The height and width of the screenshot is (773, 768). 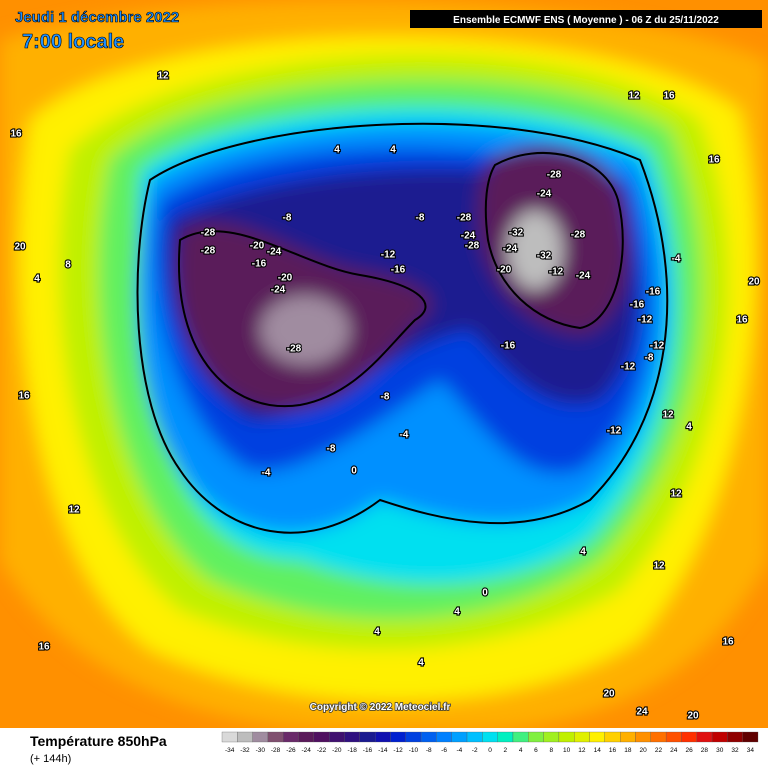 What do you see at coordinates (230, 750) in the screenshot?
I see `colorbar-tick-label: -34` at bounding box center [230, 750].